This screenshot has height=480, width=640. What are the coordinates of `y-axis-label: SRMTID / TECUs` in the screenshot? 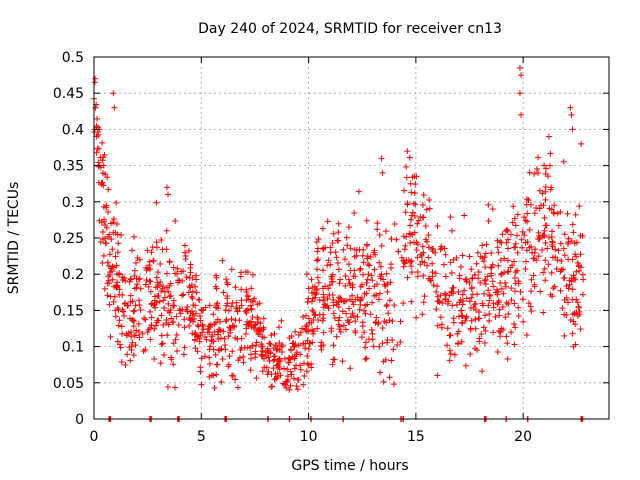 It's located at (14, 238).